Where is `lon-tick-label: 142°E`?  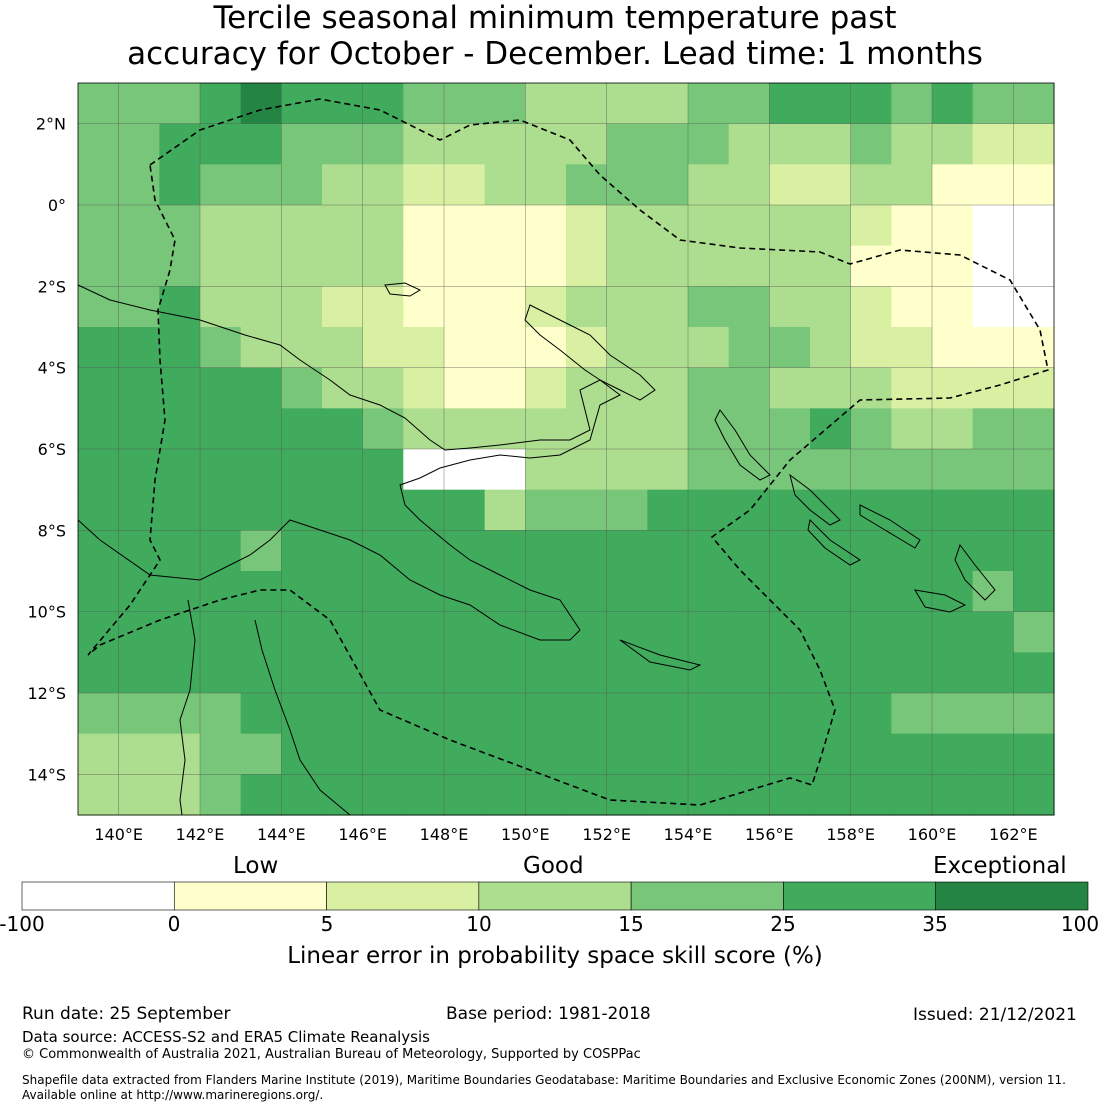
lon-tick-label: 142°E is located at coordinates (200, 834).